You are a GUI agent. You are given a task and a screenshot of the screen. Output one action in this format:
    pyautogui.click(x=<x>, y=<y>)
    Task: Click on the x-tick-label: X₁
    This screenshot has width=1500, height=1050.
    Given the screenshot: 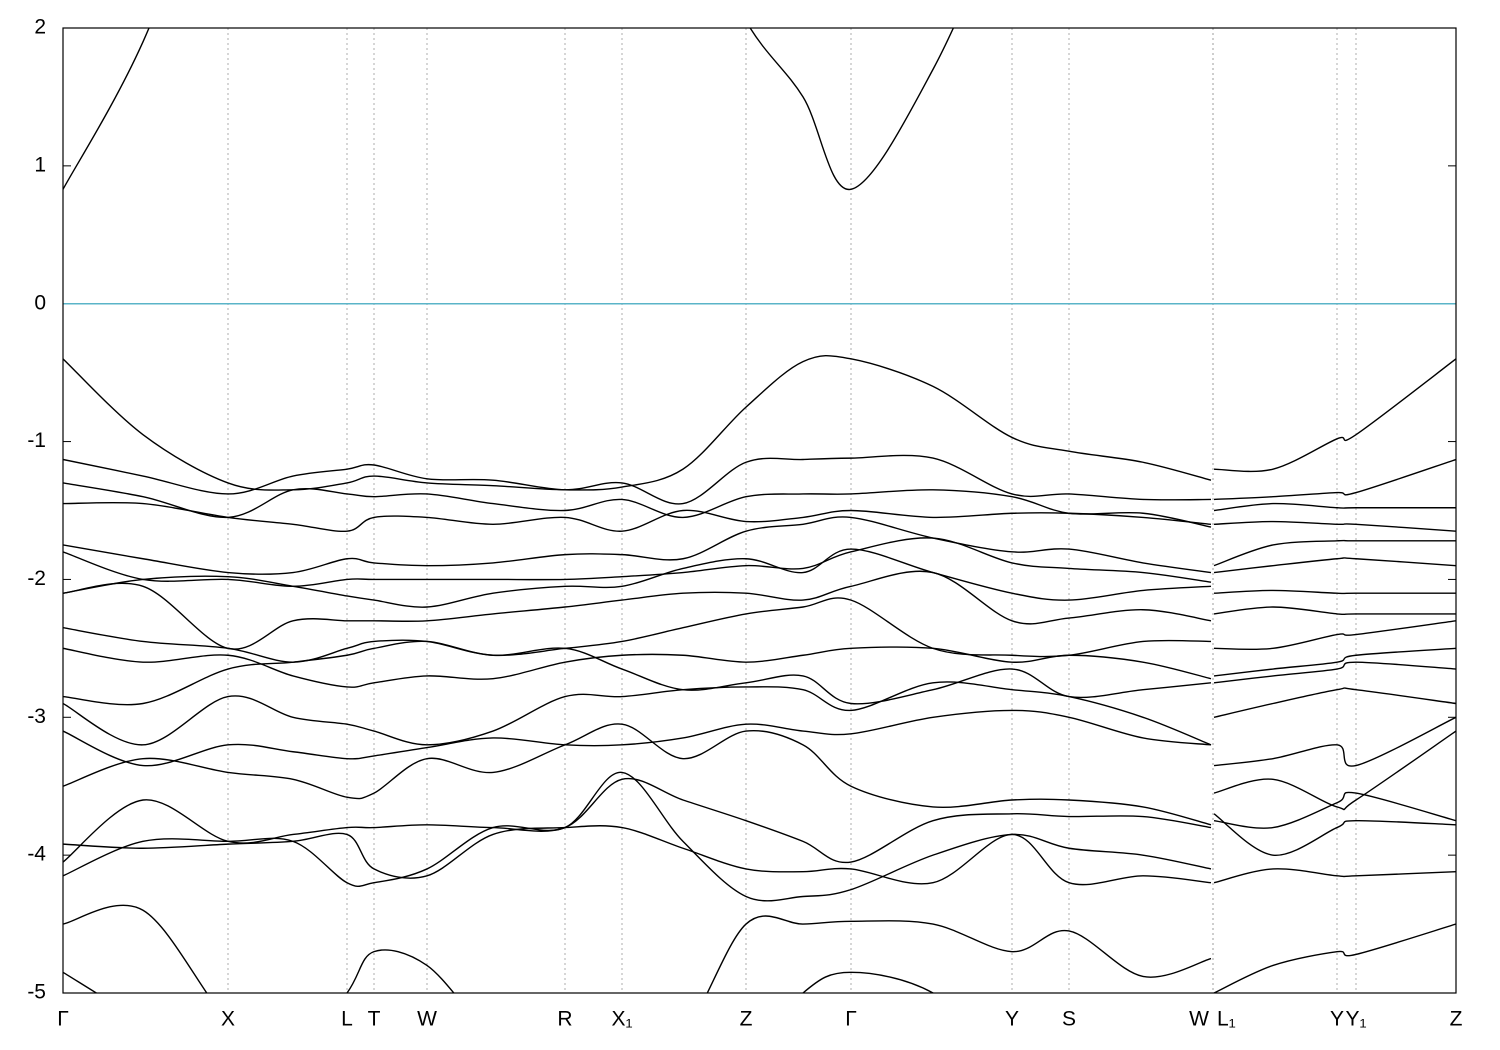 What is the action you would take?
    pyautogui.click(x=621, y=1019)
    